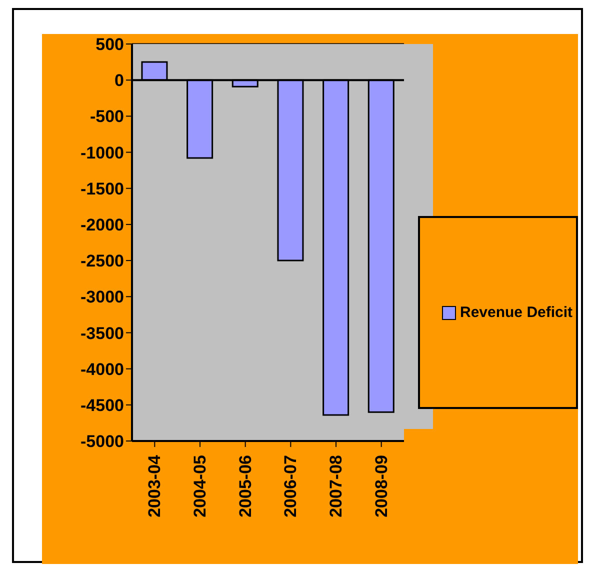 The image size is (595, 579). I want to click on y-tick-label: -4500, so click(102, 405).